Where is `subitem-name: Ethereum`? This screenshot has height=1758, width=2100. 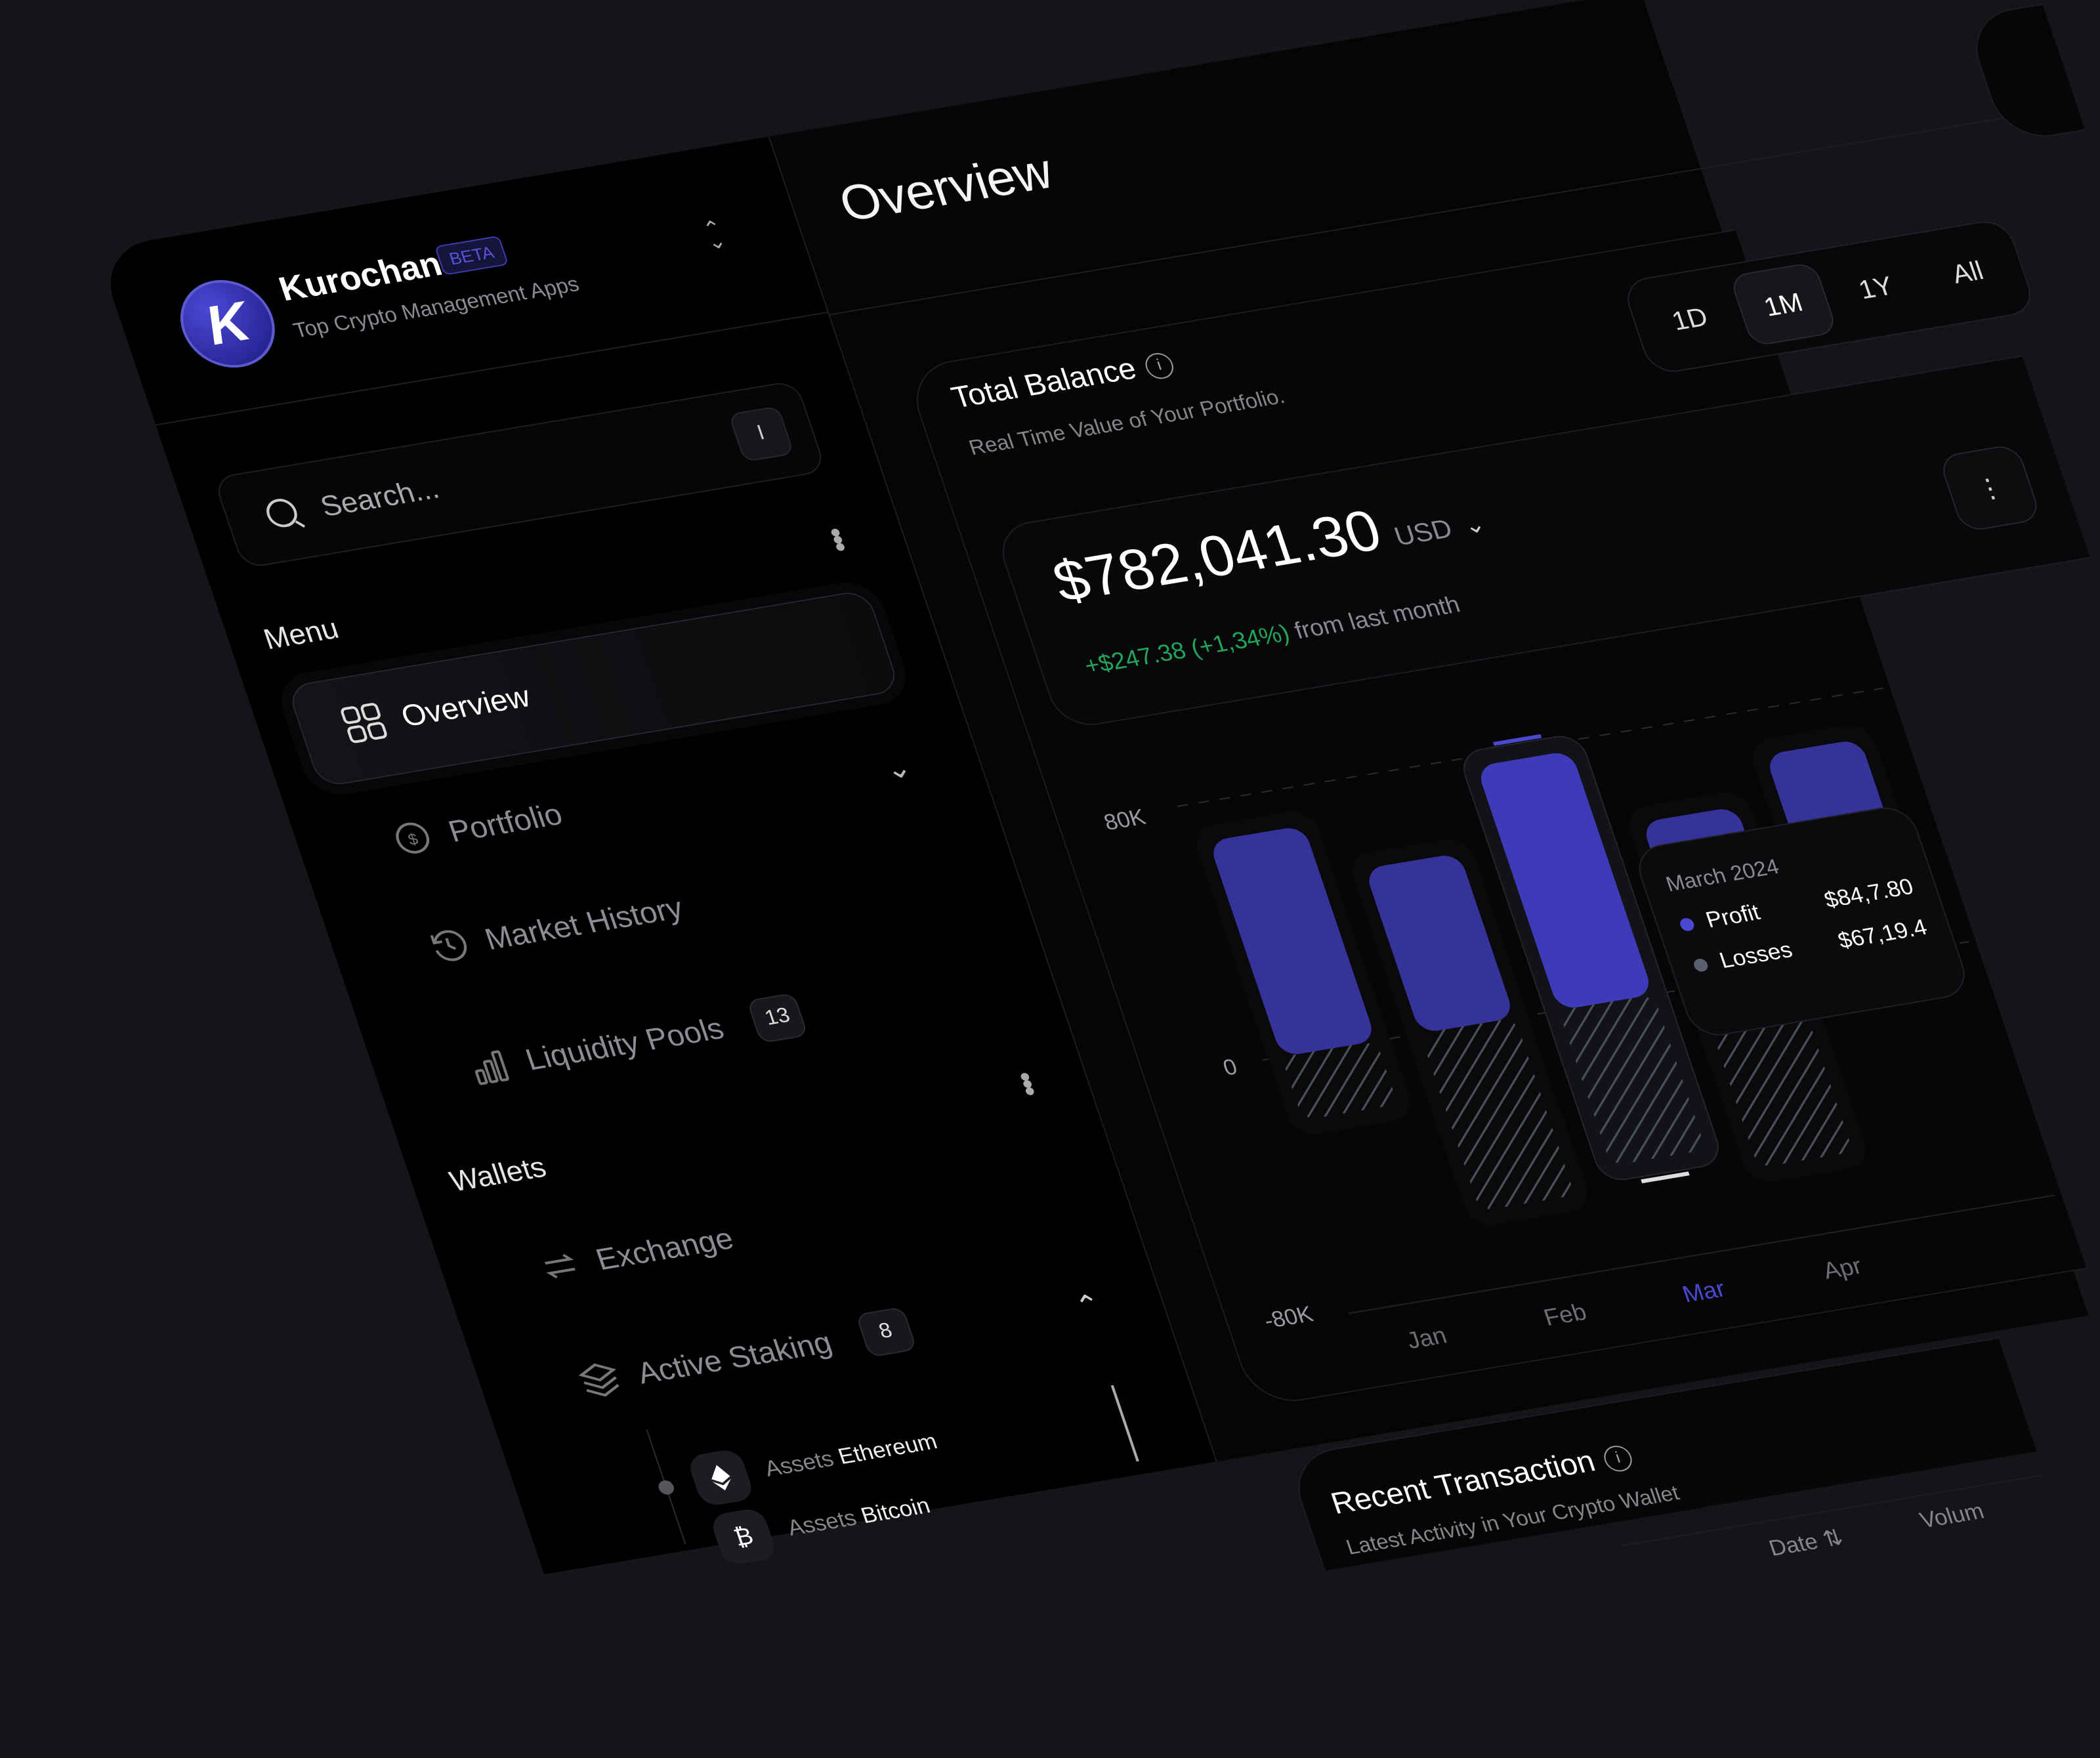 subitem-name: Ethereum is located at coordinates (887, 1449).